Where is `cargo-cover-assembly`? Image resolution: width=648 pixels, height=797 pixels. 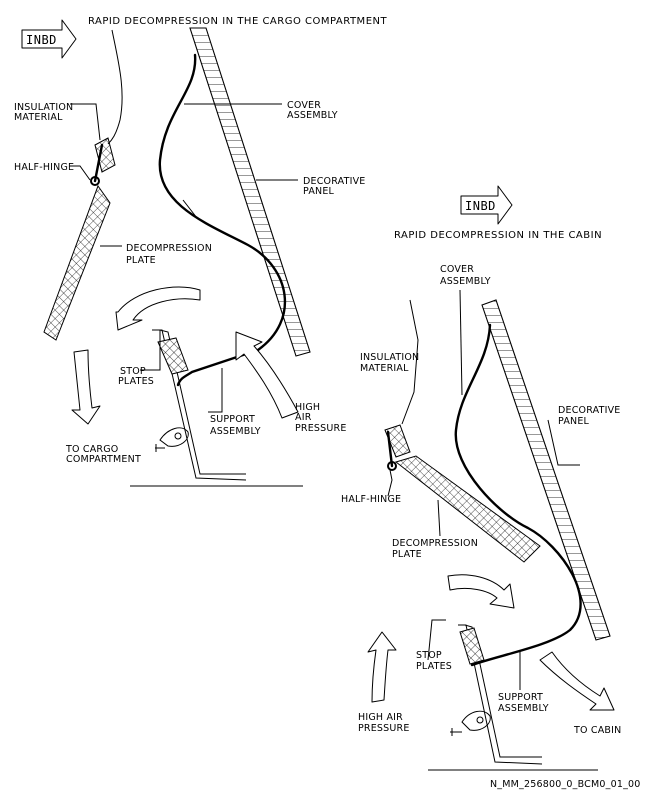
cargo-cover-assembly is located at coordinates (222, 202).